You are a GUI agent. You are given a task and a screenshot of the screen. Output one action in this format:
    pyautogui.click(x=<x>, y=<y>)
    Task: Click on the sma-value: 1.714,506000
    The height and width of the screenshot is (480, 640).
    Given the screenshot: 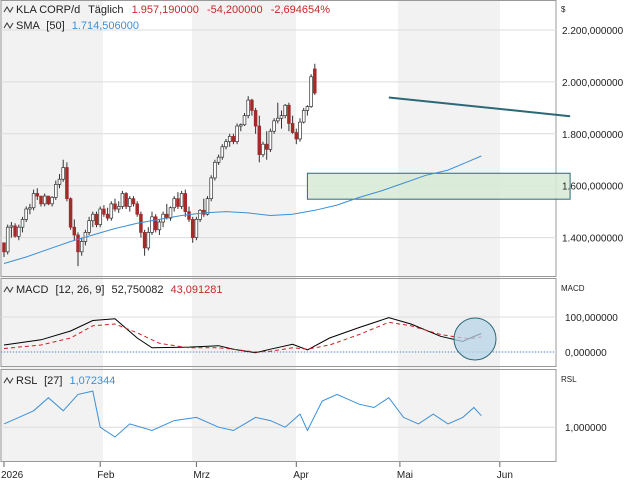 What is the action you would take?
    pyautogui.click(x=105, y=26)
    